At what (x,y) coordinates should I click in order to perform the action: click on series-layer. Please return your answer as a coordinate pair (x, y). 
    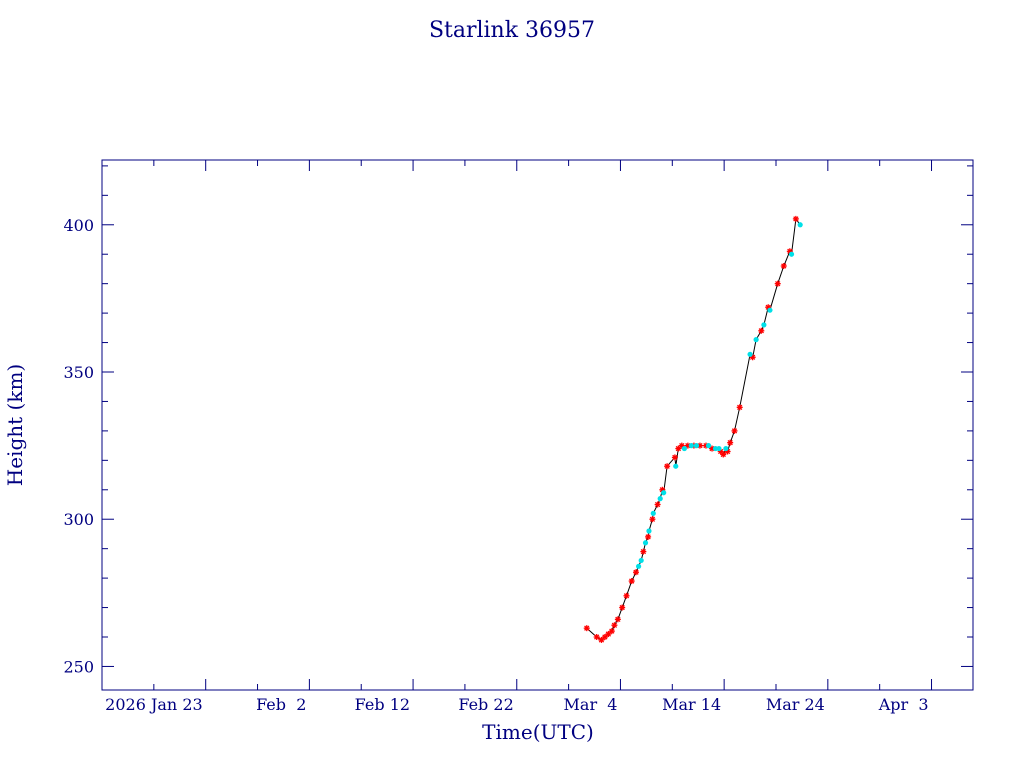
    Looking at the image, I should click on (693, 429).